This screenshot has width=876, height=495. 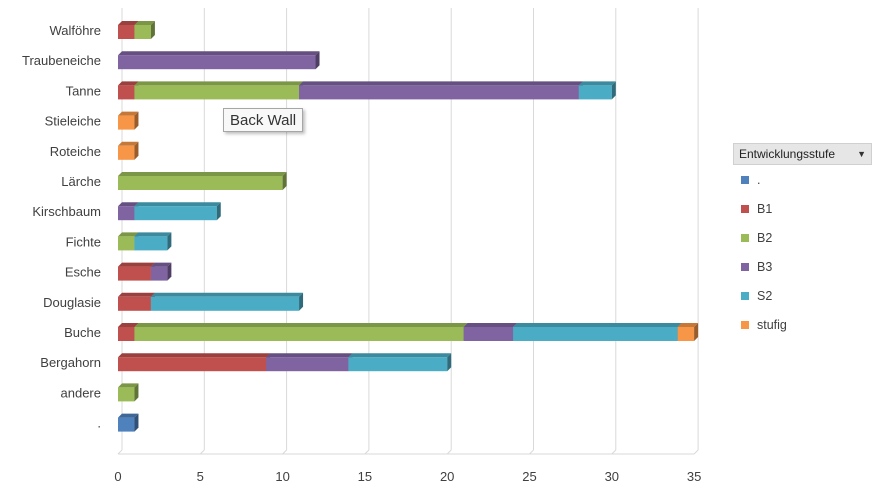 I want to click on category-label: Traubeneiche, so click(x=61, y=60).